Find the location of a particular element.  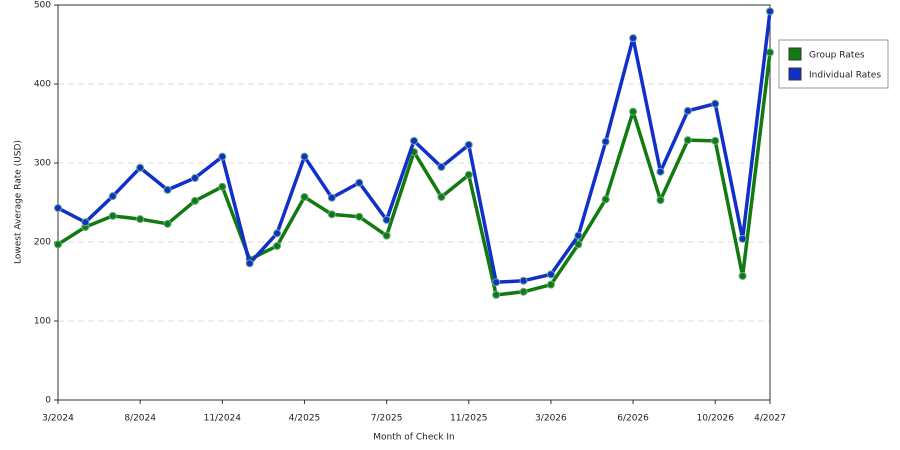

y-tick-label: 400 is located at coordinates (42, 85).